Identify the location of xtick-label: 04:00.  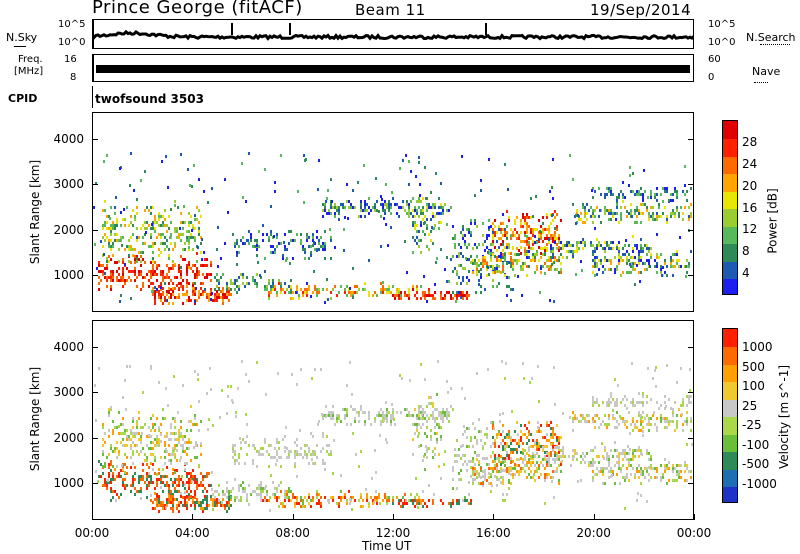
(192, 533).